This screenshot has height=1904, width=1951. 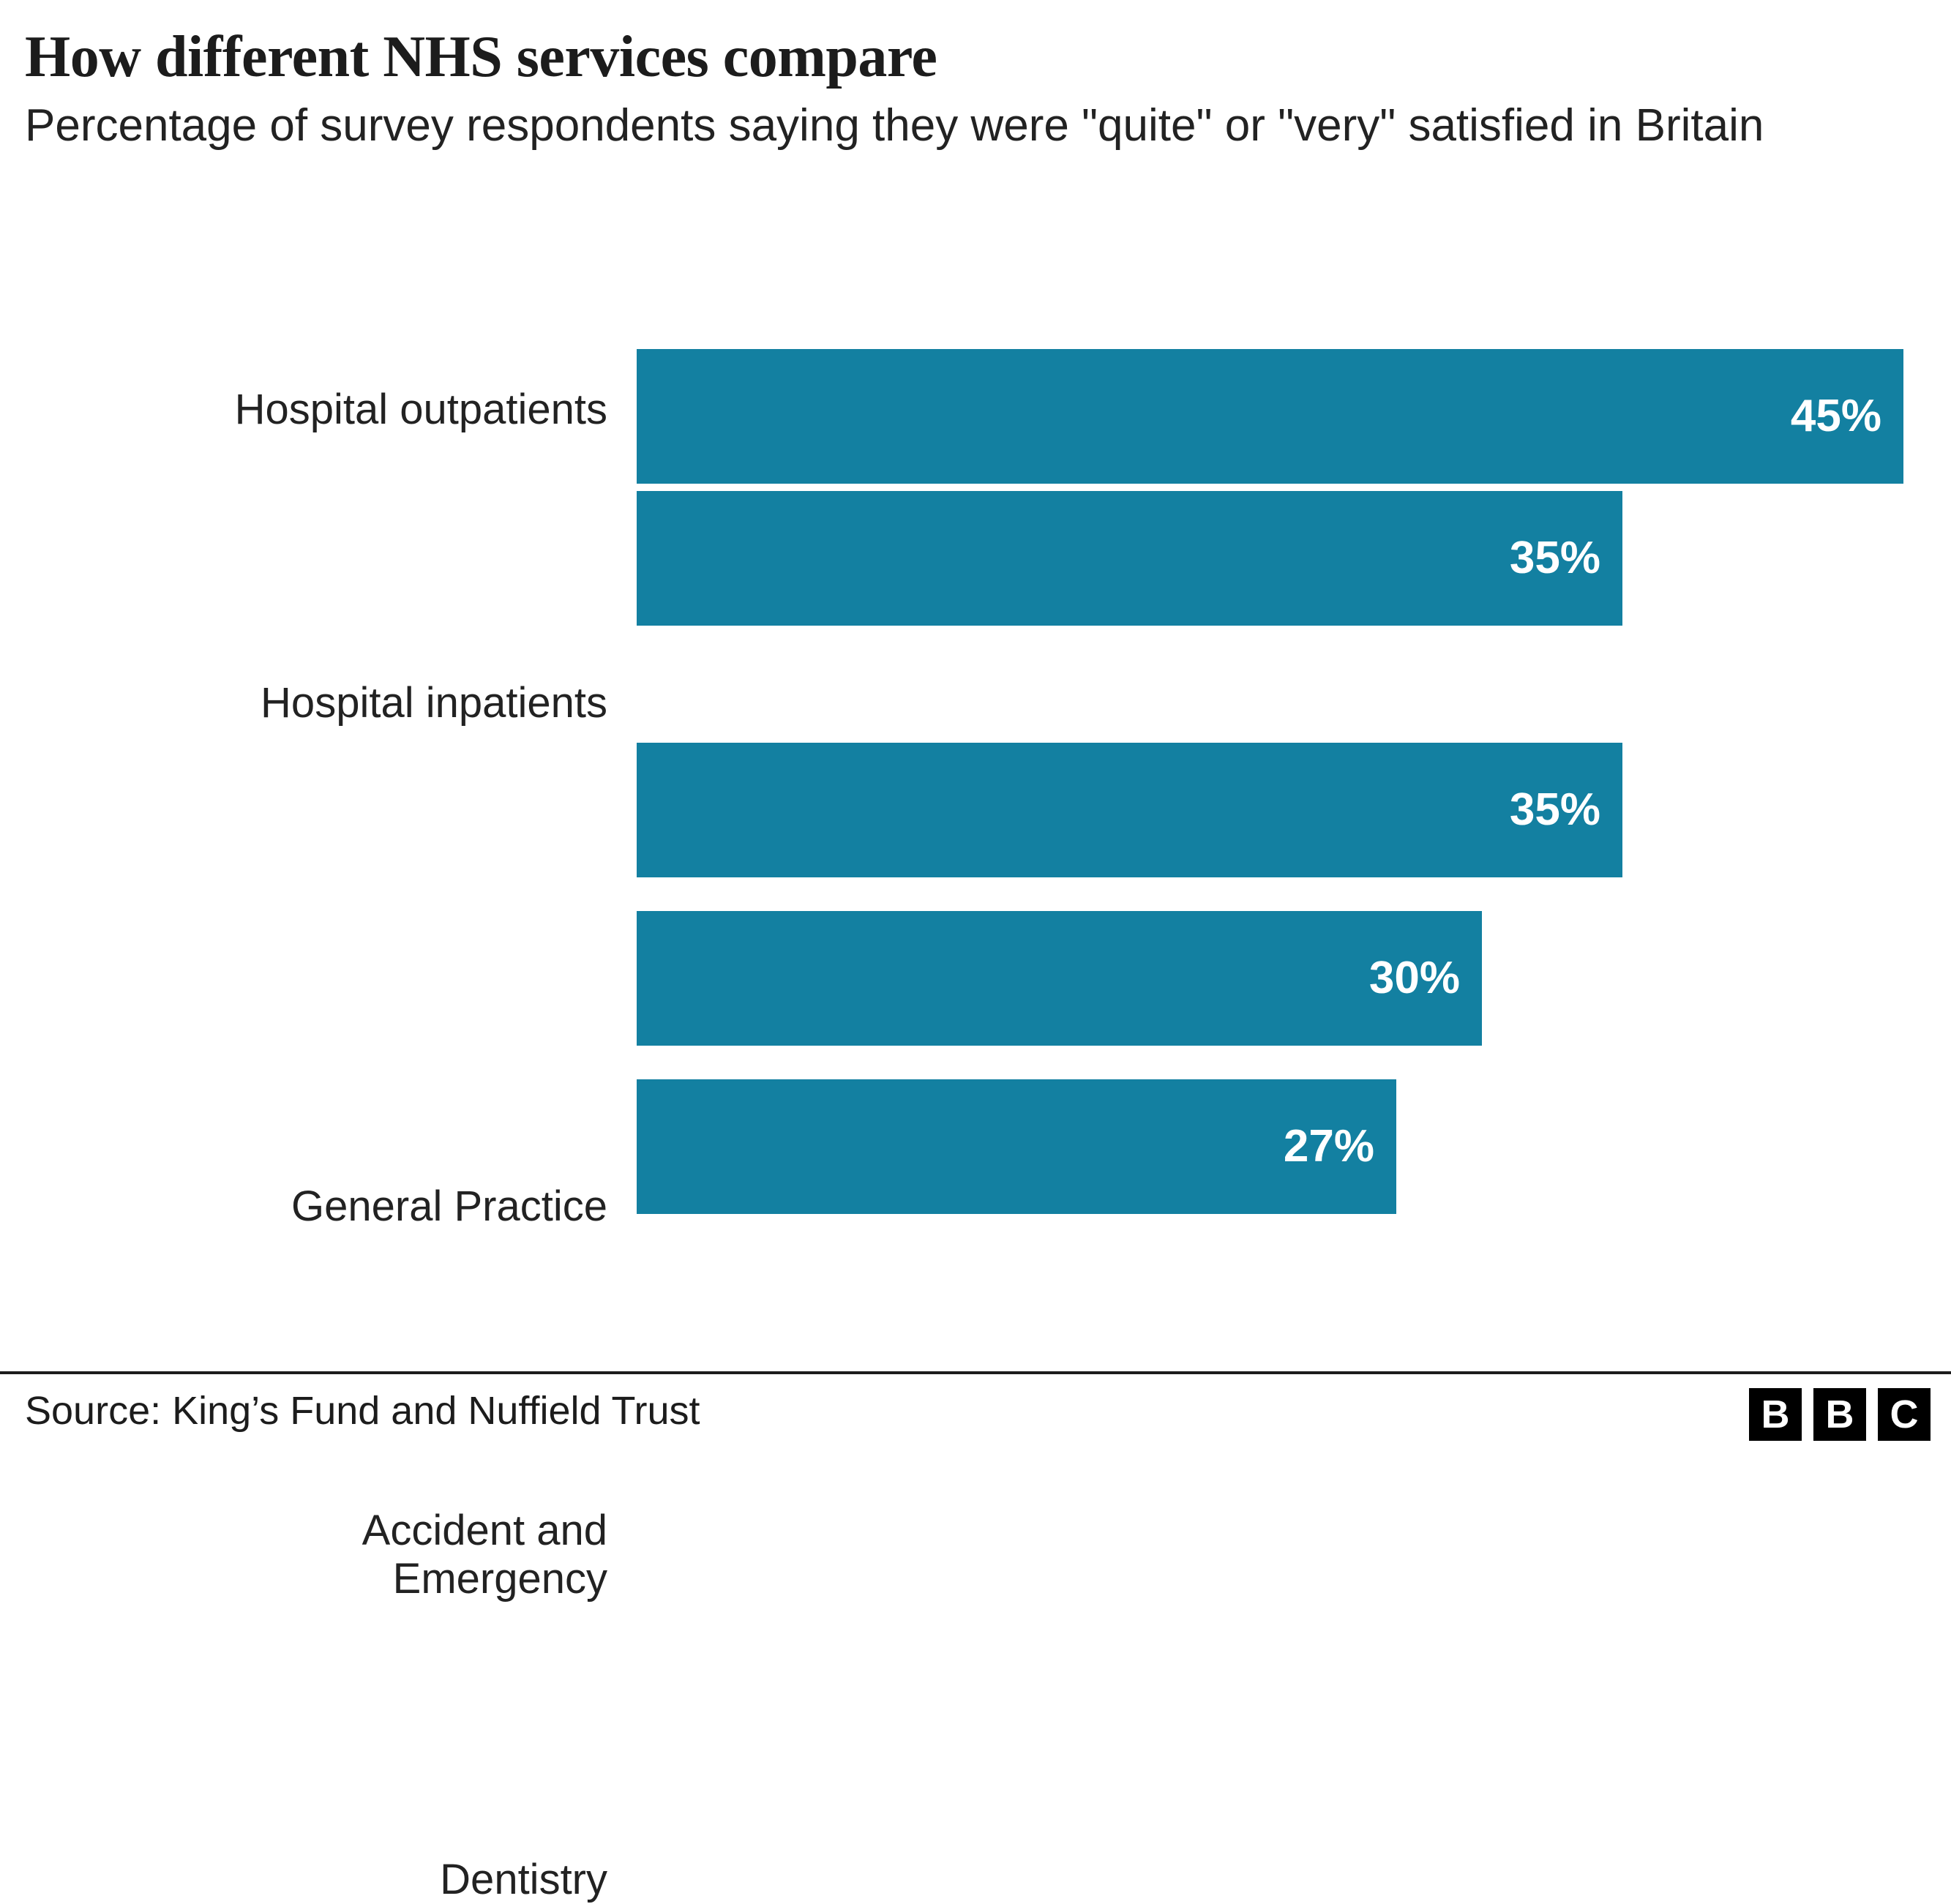 What do you see at coordinates (449, 1206) in the screenshot?
I see `category-label: General Practice` at bounding box center [449, 1206].